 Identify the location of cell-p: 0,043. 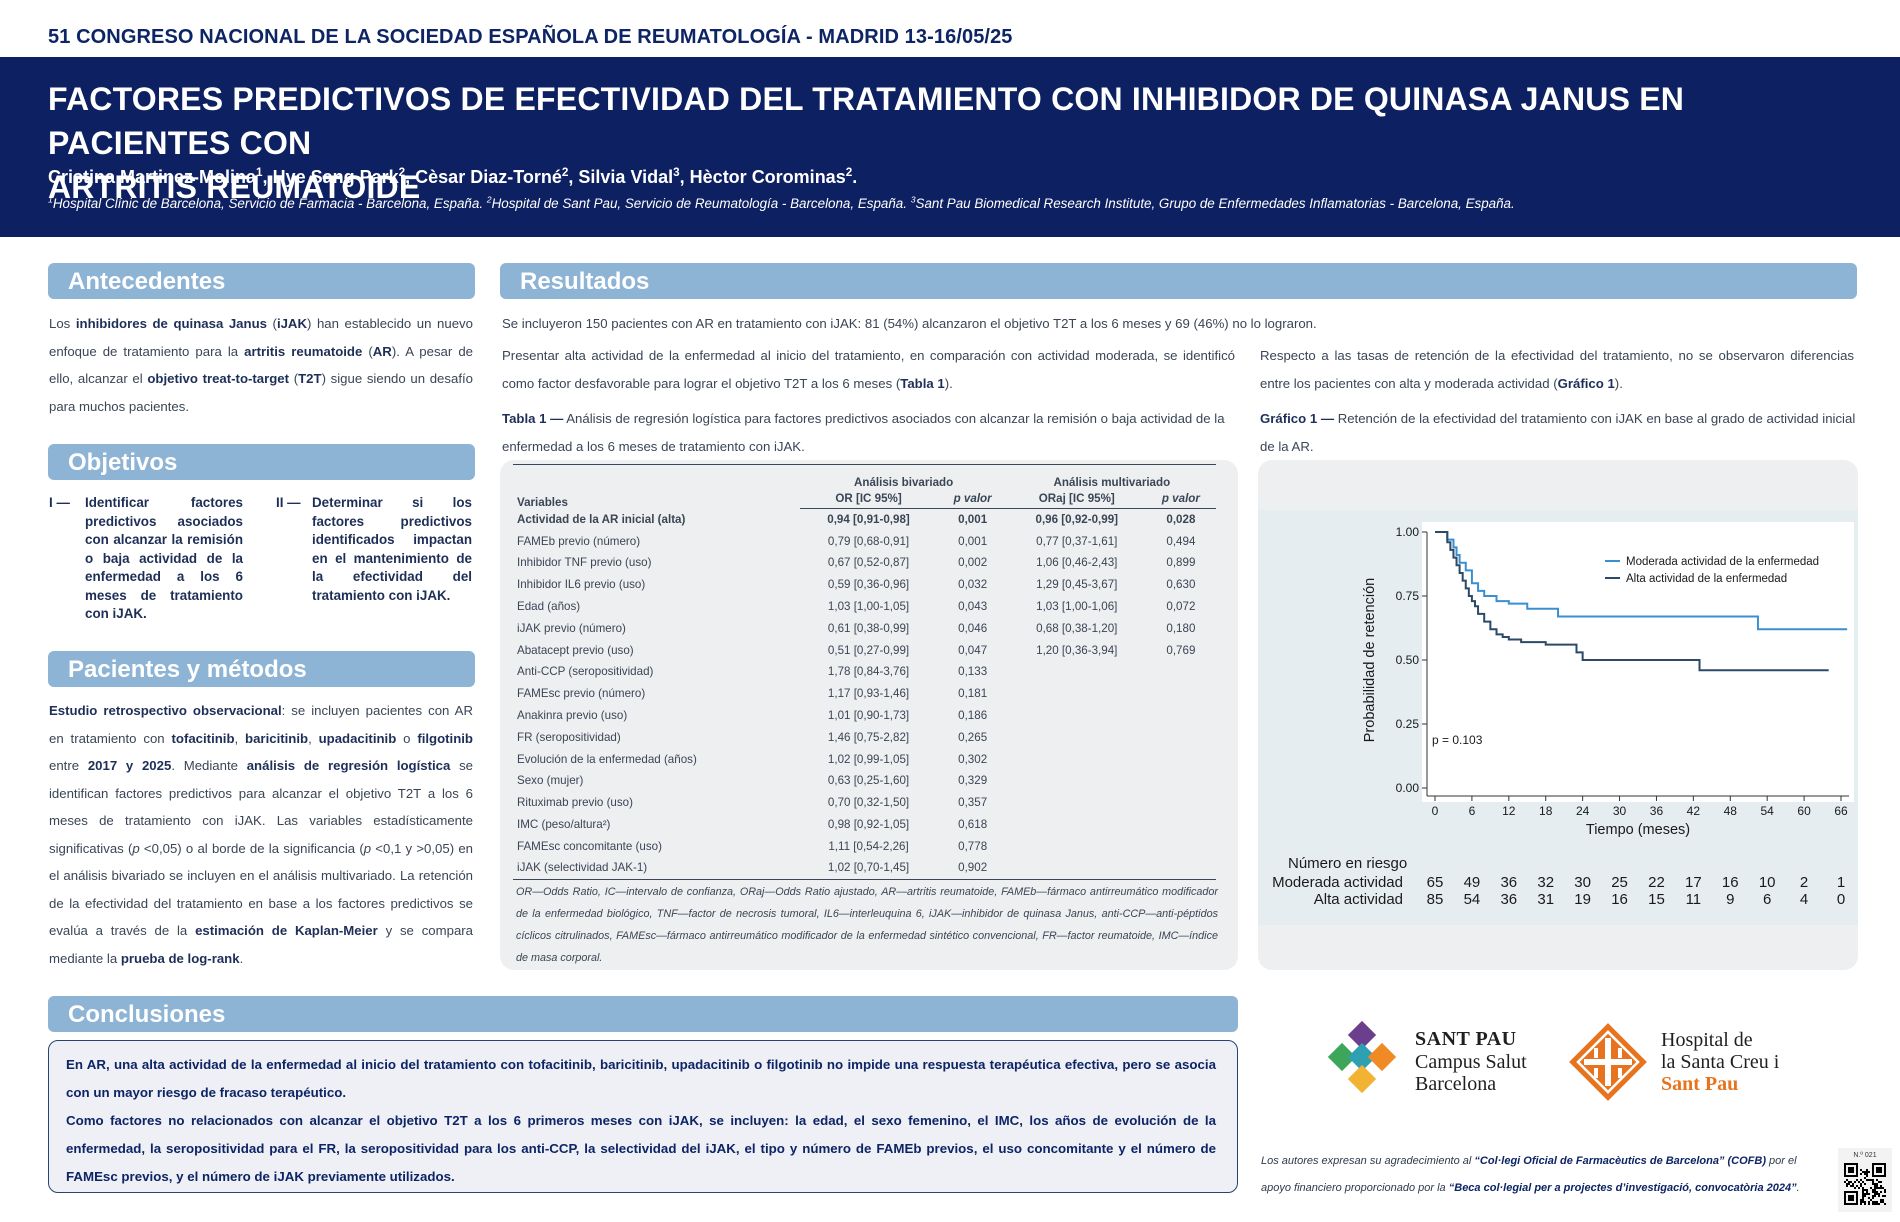
(973, 607).